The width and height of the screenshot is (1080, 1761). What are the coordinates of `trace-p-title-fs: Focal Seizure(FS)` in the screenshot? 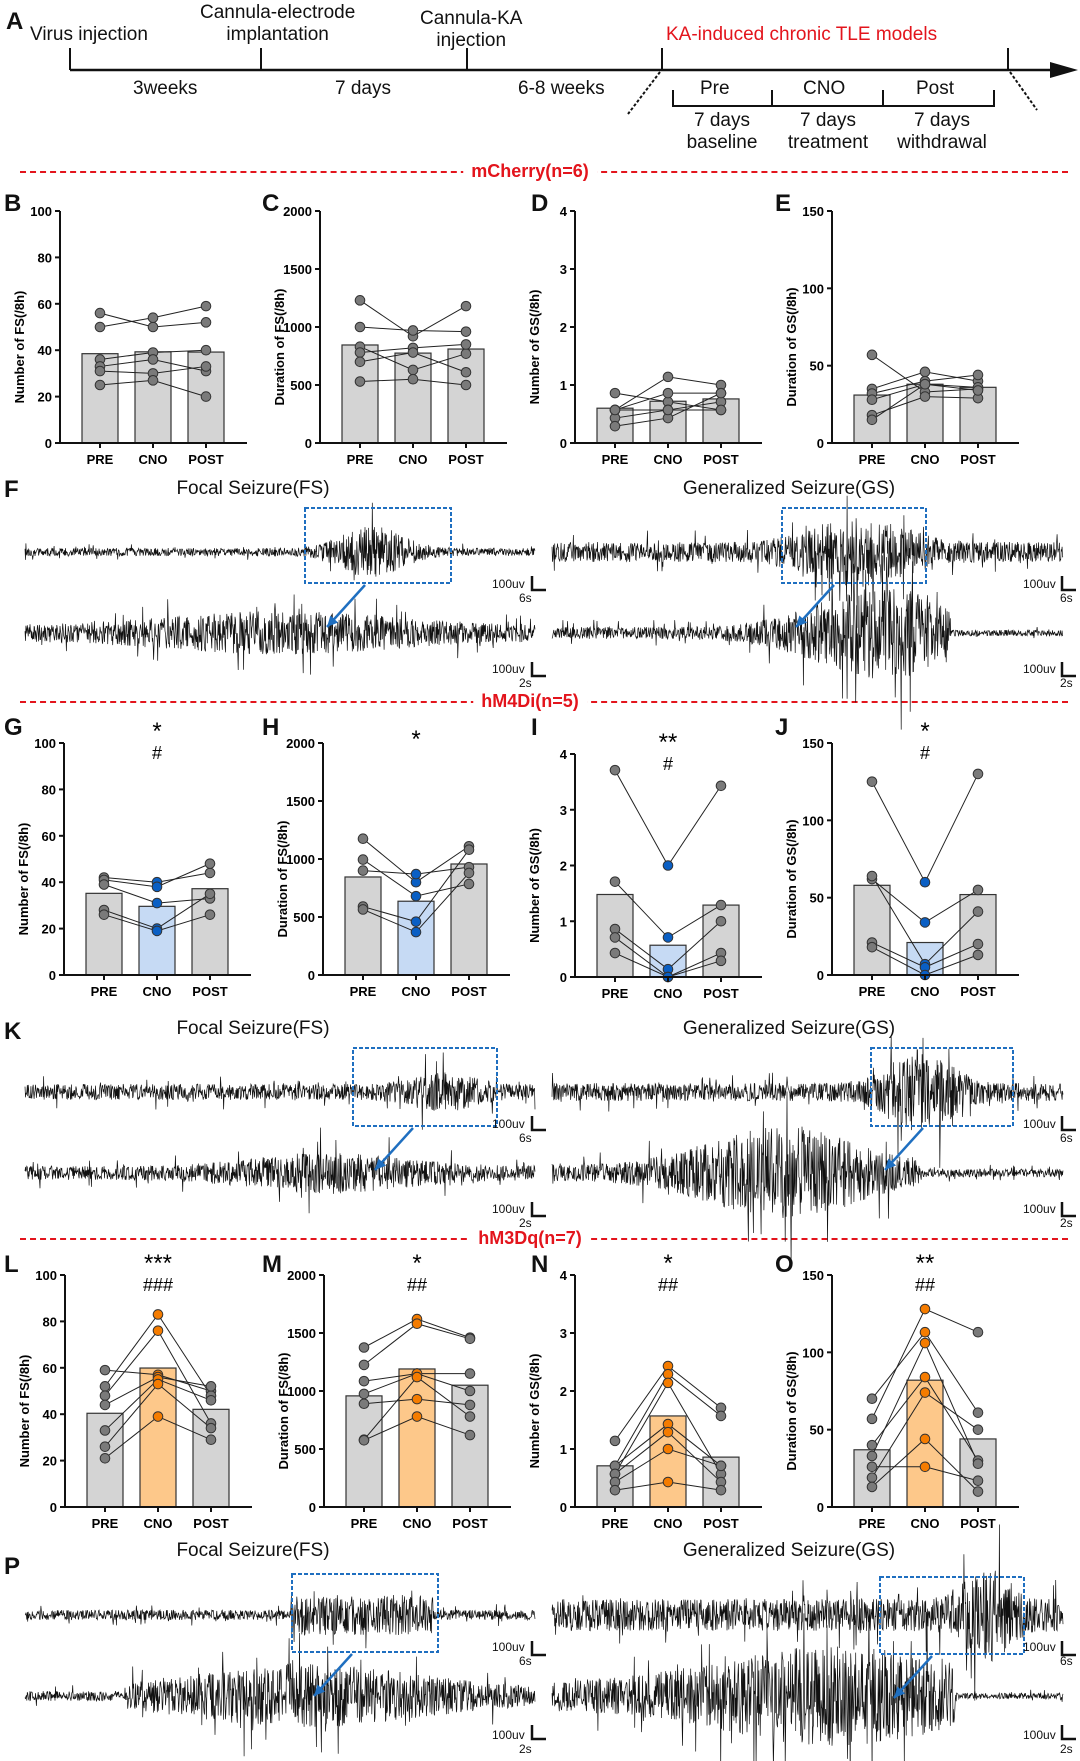 It's located at (253, 1550).